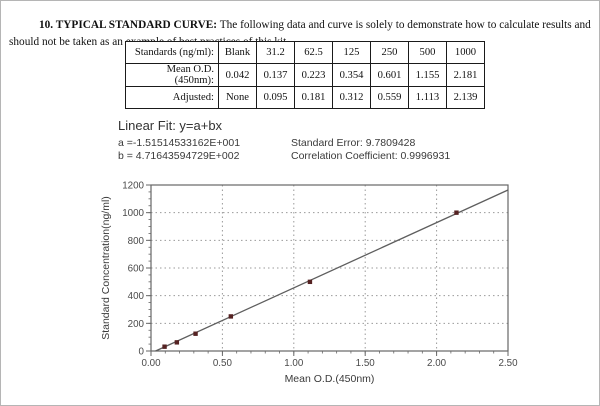 The height and width of the screenshot is (406, 600). Describe the element at coordinates (133, 213) in the screenshot. I see `svg-text: 1000` at that location.